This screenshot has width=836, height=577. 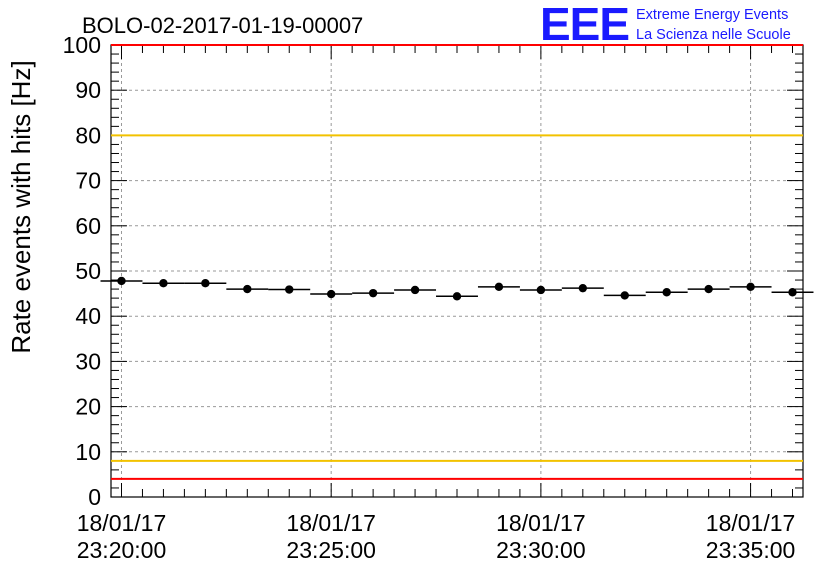 I want to click on x-tick-label-time: 23:25:00, so click(x=331, y=550).